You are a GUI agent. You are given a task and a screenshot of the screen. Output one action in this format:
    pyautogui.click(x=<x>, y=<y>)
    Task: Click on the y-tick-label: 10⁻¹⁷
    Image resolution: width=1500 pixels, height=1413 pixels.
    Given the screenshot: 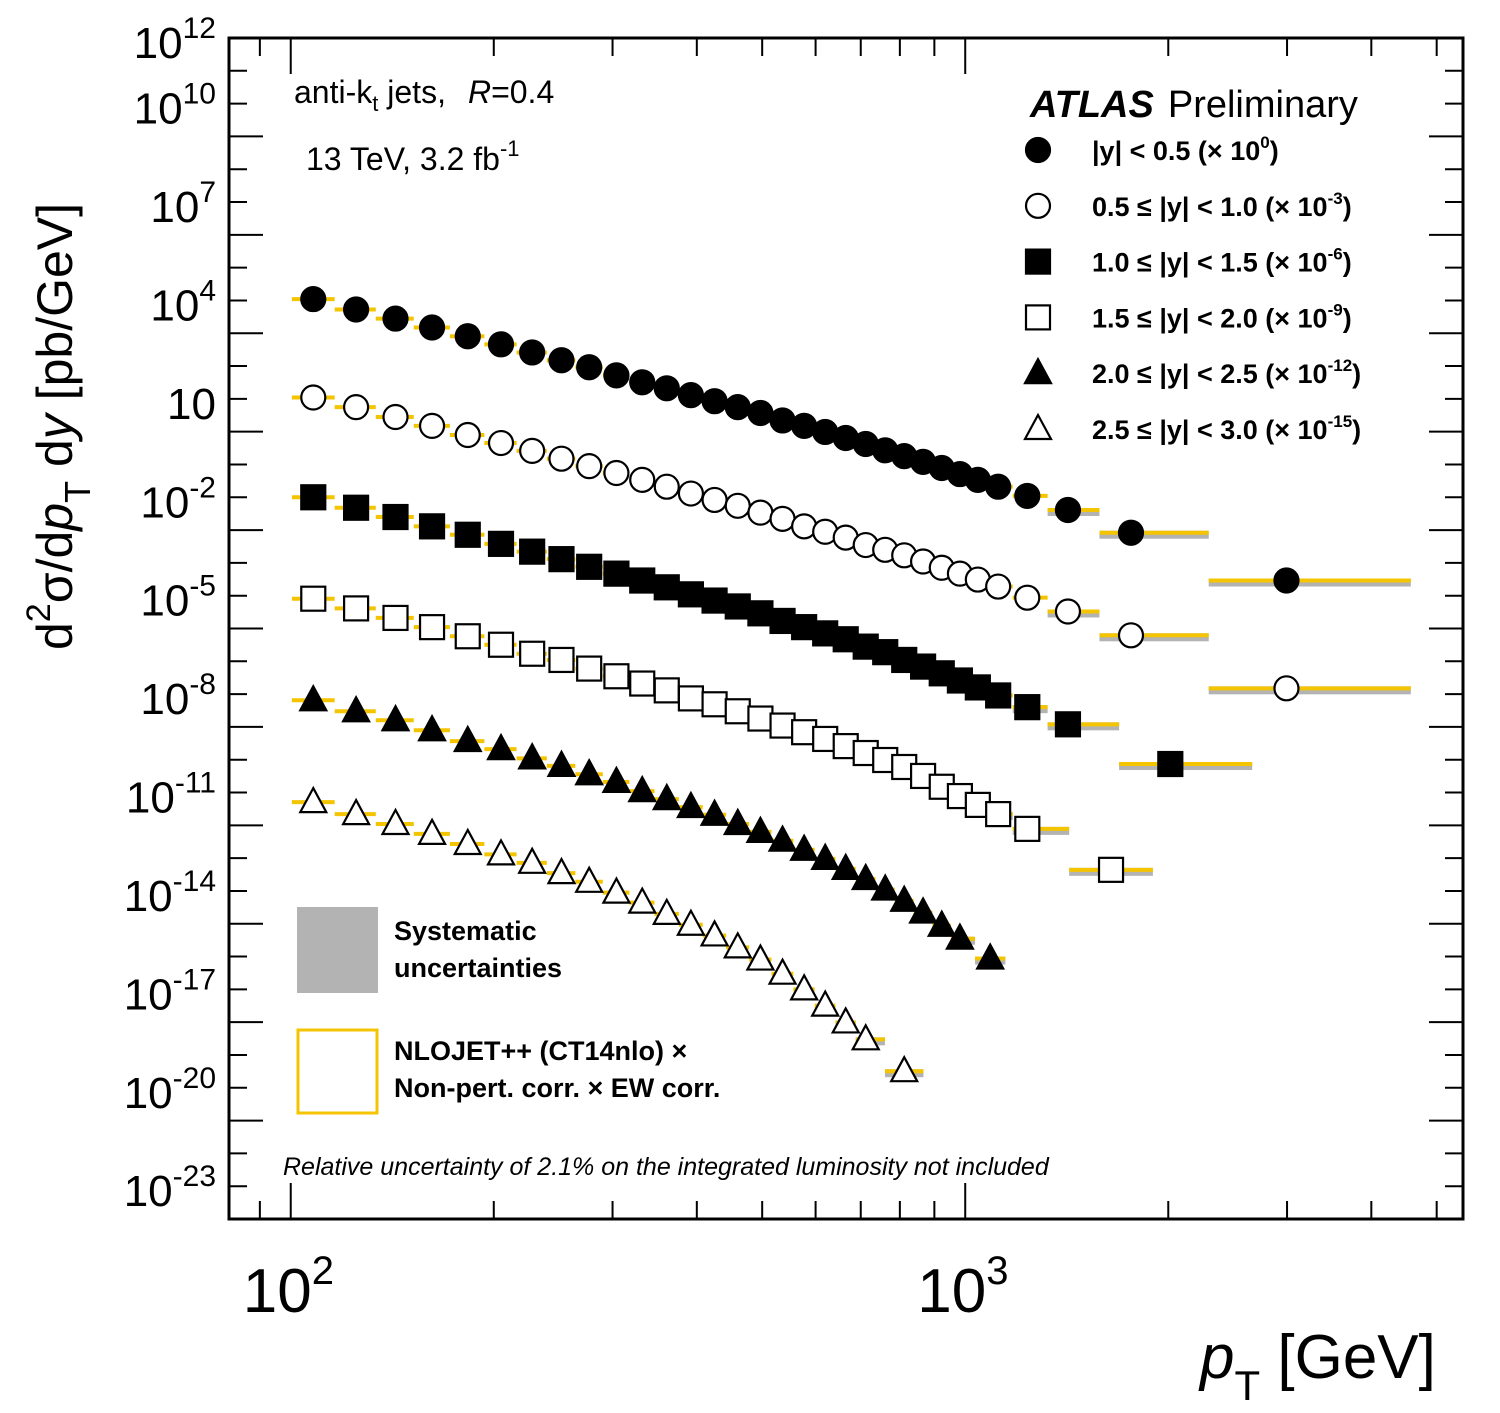 What is the action you would take?
    pyautogui.click(x=170, y=991)
    